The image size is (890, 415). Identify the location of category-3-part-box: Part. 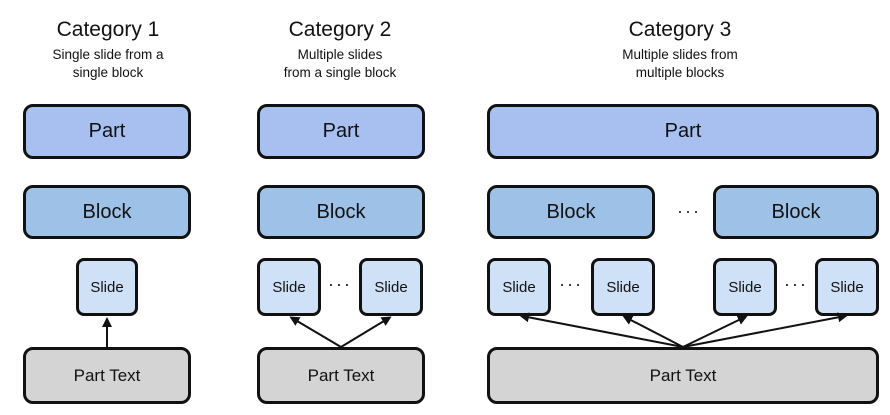
(683, 131).